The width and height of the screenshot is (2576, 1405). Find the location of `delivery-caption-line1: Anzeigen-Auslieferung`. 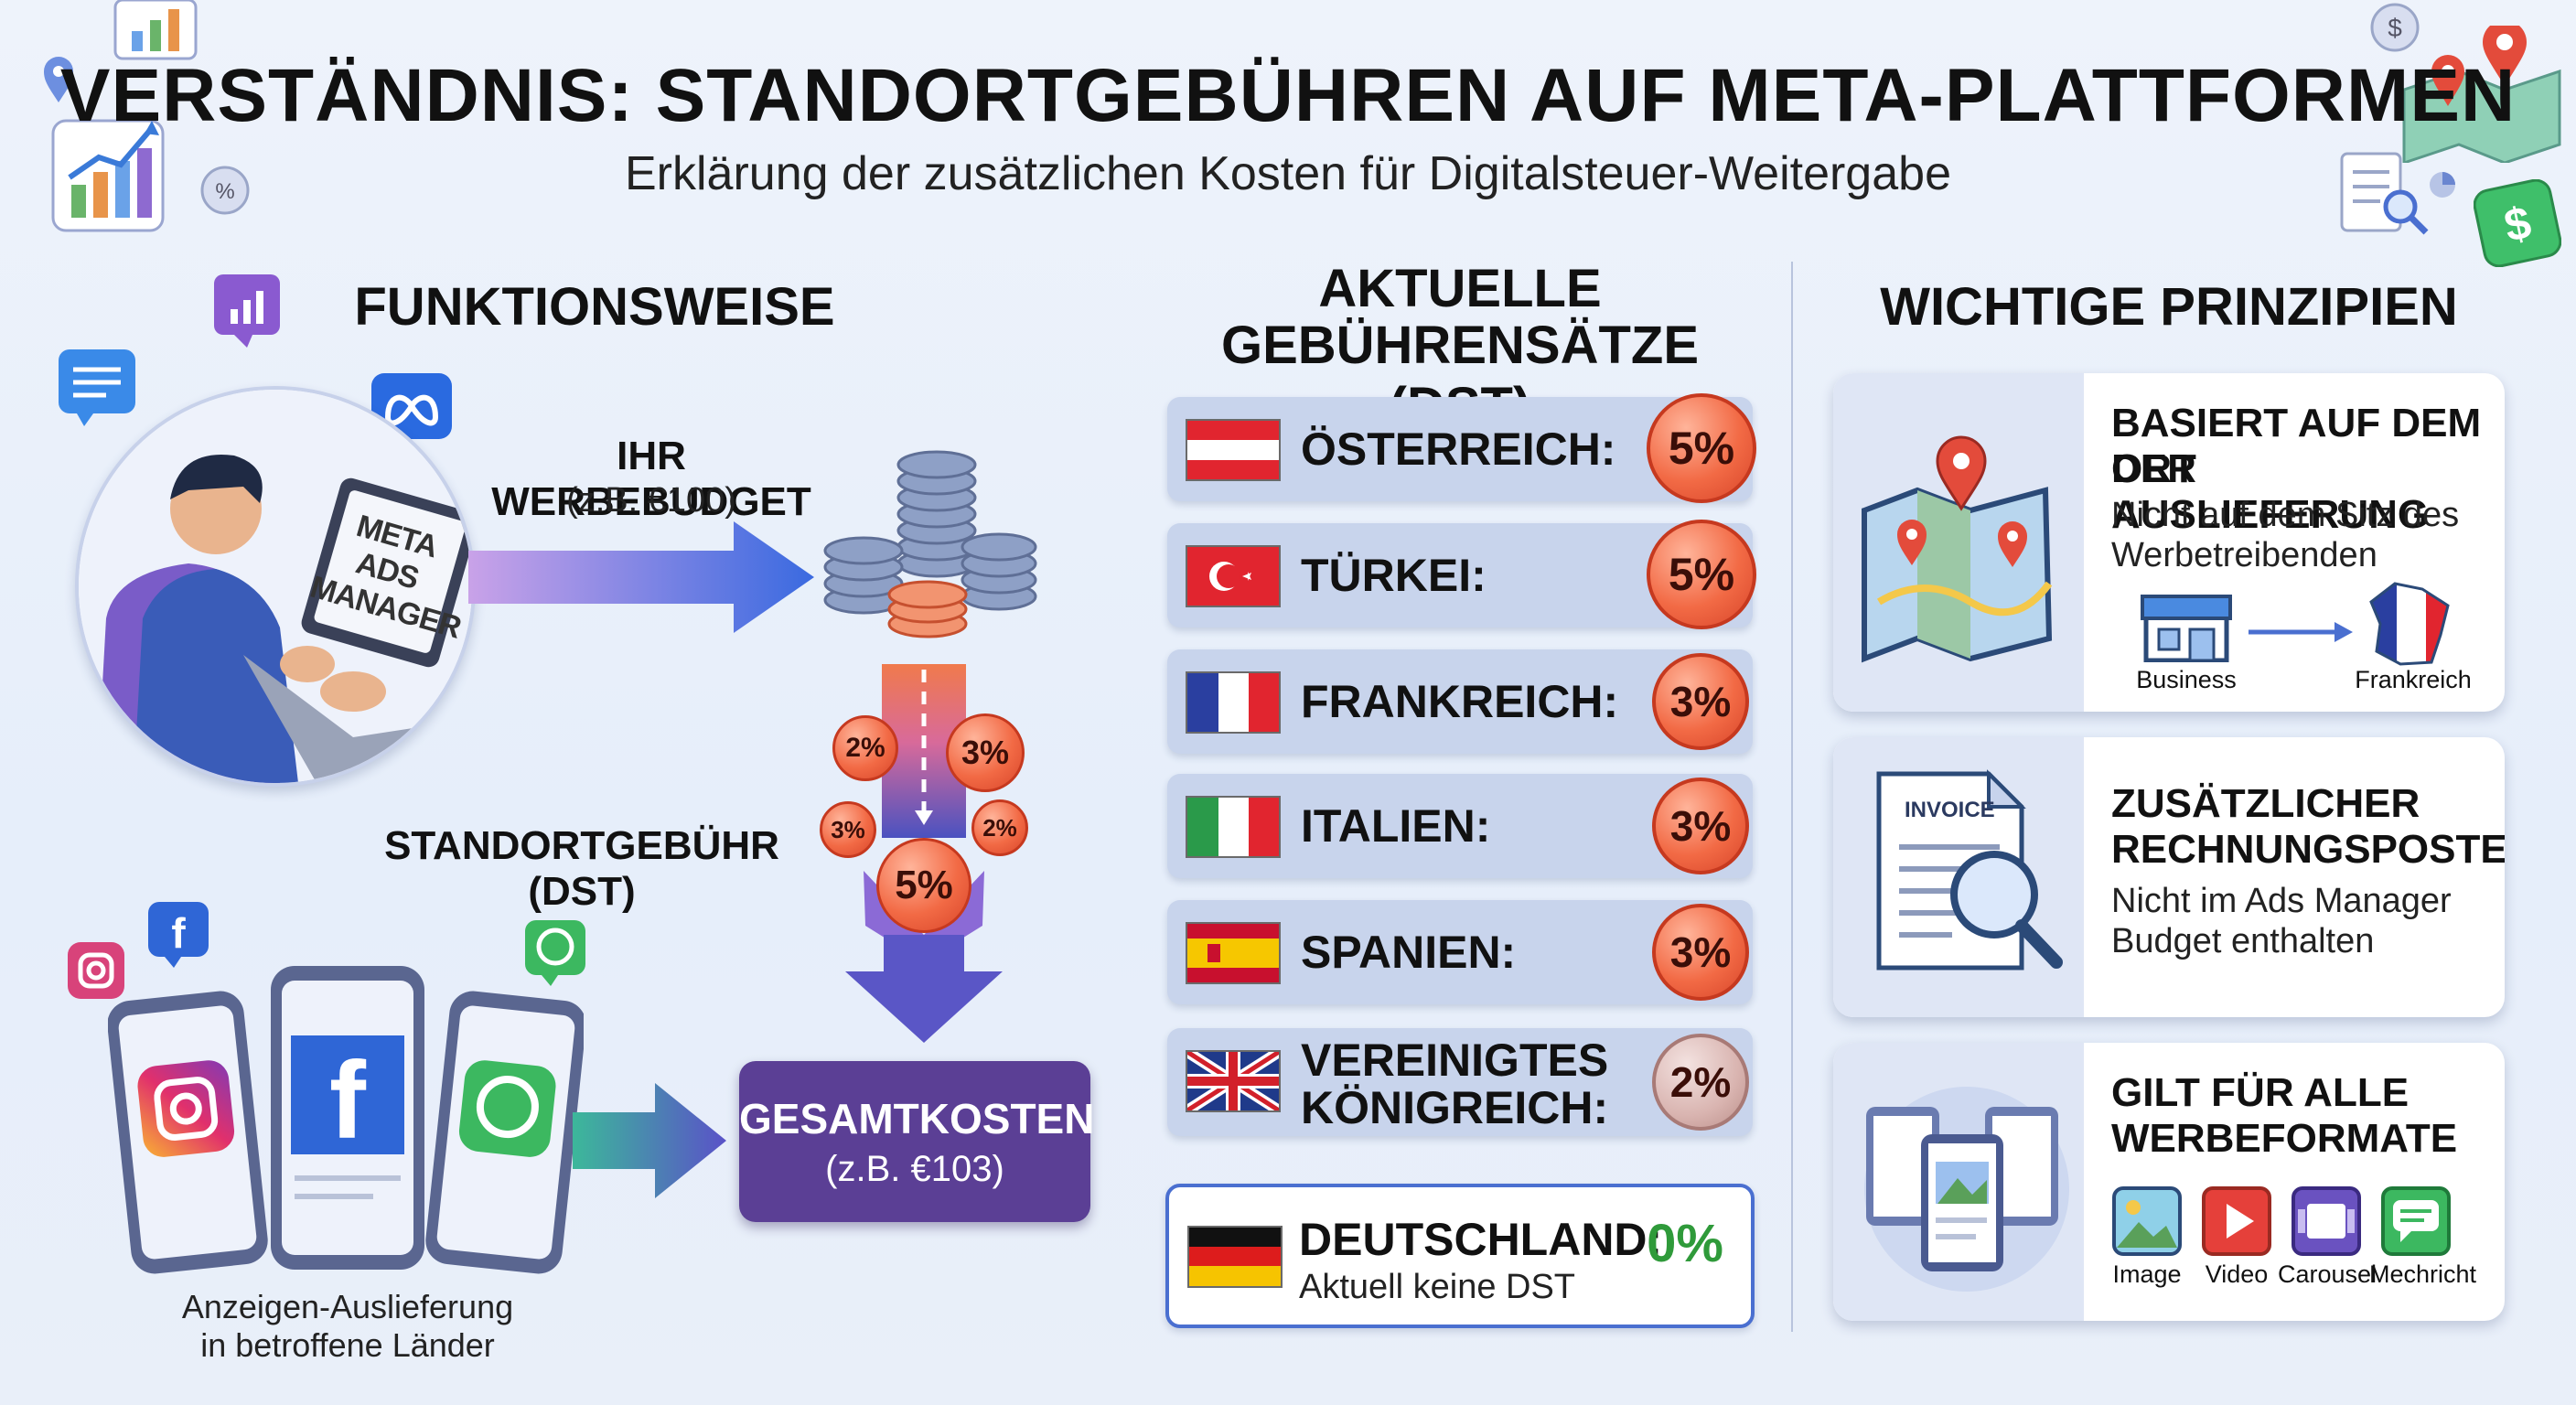

delivery-caption-line1: Anzeigen-Auslieferung is located at coordinates (348, 1307).